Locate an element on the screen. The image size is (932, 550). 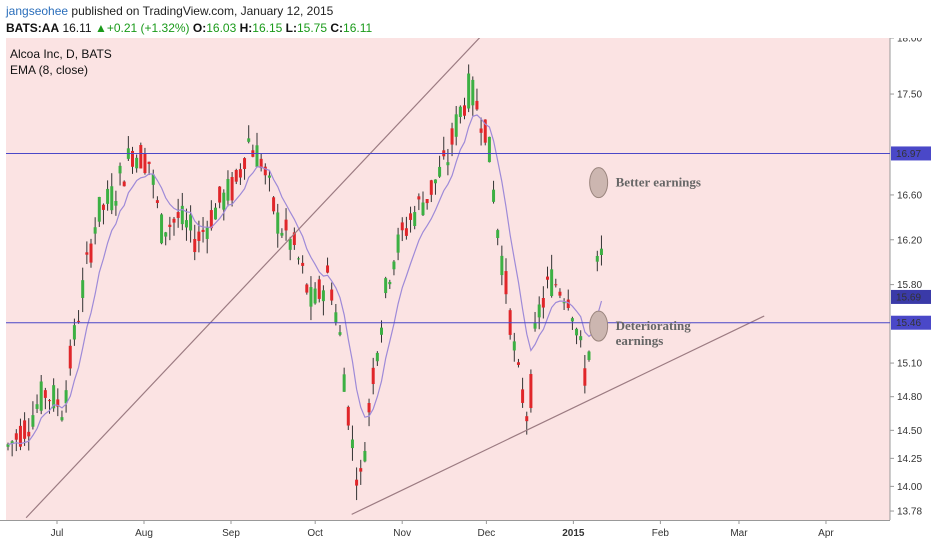
x-tick-label: 2015 is located at coordinates (573, 533).